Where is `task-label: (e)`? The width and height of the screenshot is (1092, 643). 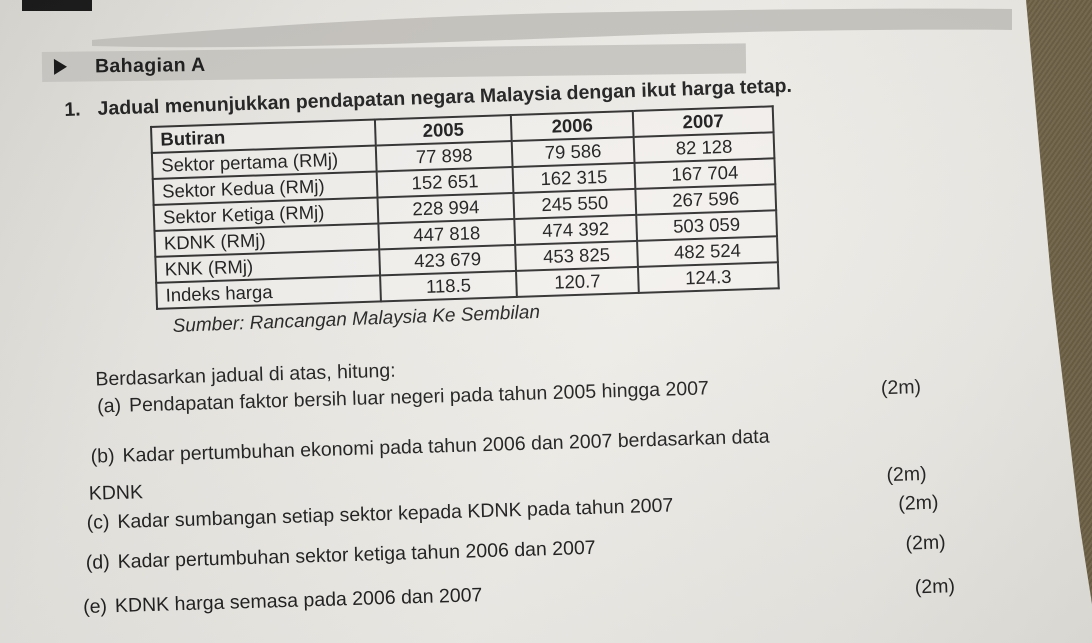
task-label: (e) is located at coordinates (95, 607).